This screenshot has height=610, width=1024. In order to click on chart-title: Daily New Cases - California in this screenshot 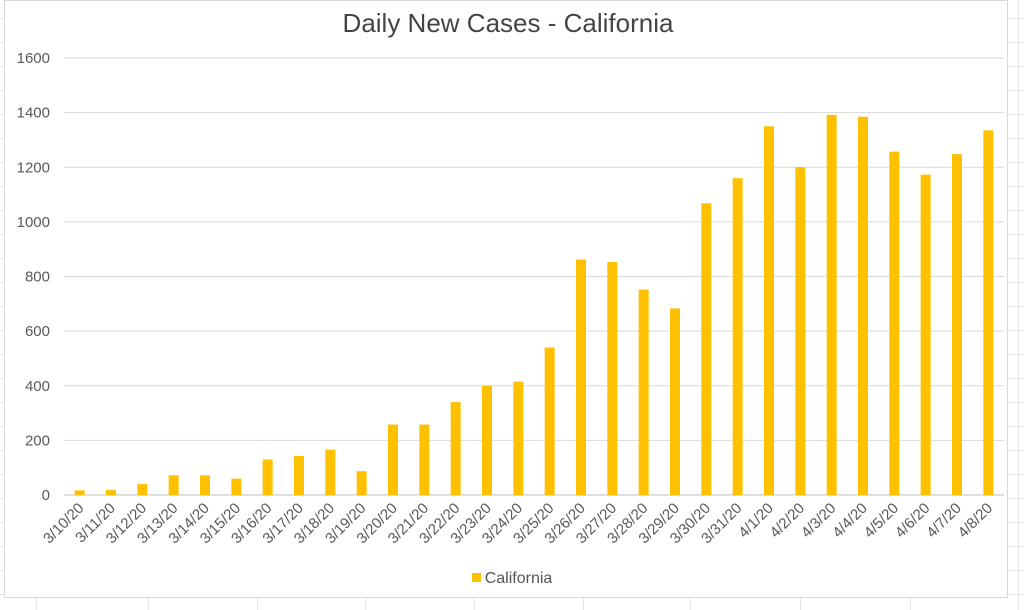, I will do `click(508, 23)`.